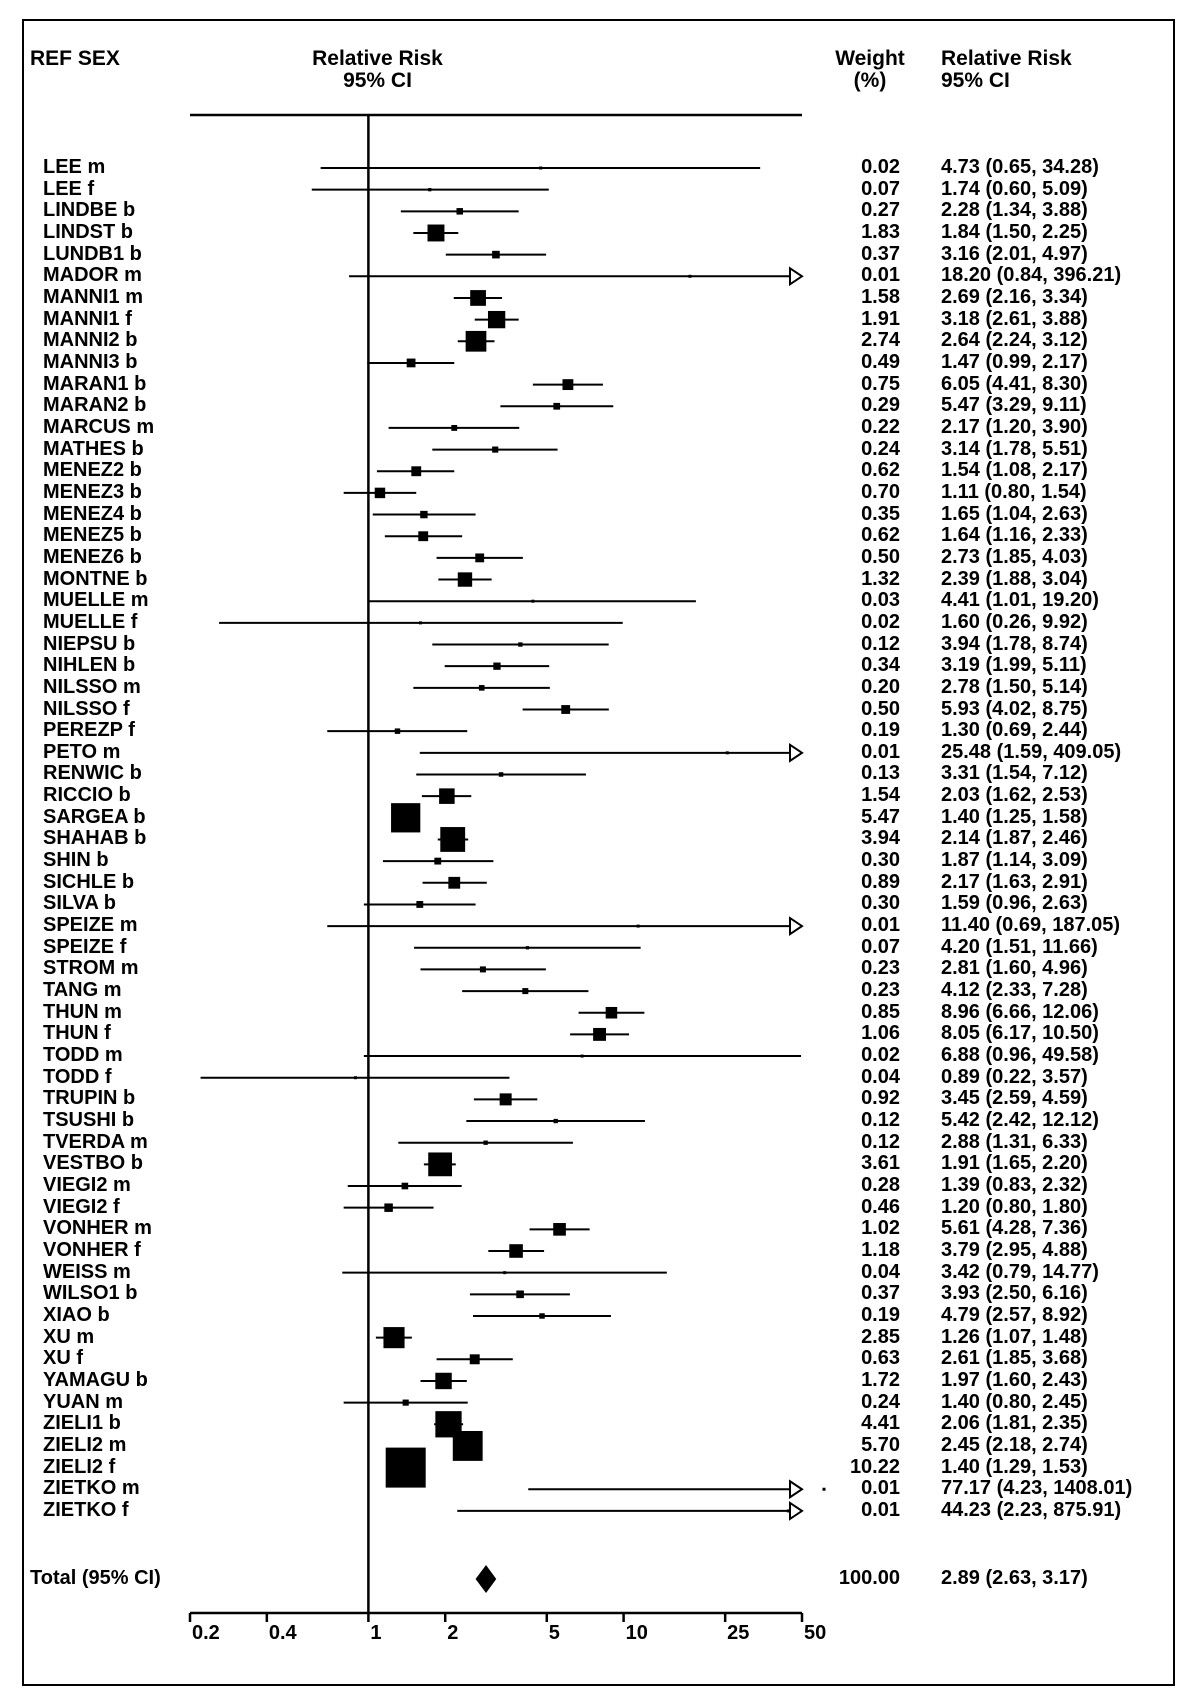 This screenshot has width=1200, height=1706. I want to click on rr-ci-value: 11.40 (0.69, 187.05), so click(1031, 925).